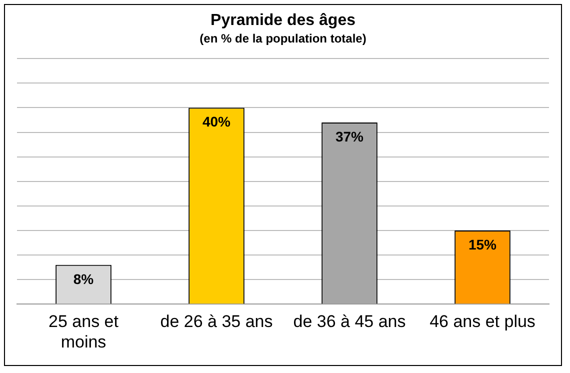 The height and width of the screenshot is (373, 570). Describe the element at coordinates (349, 322) in the screenshot. I see `x-tick-label: de 36 à 45 ans` at that location.